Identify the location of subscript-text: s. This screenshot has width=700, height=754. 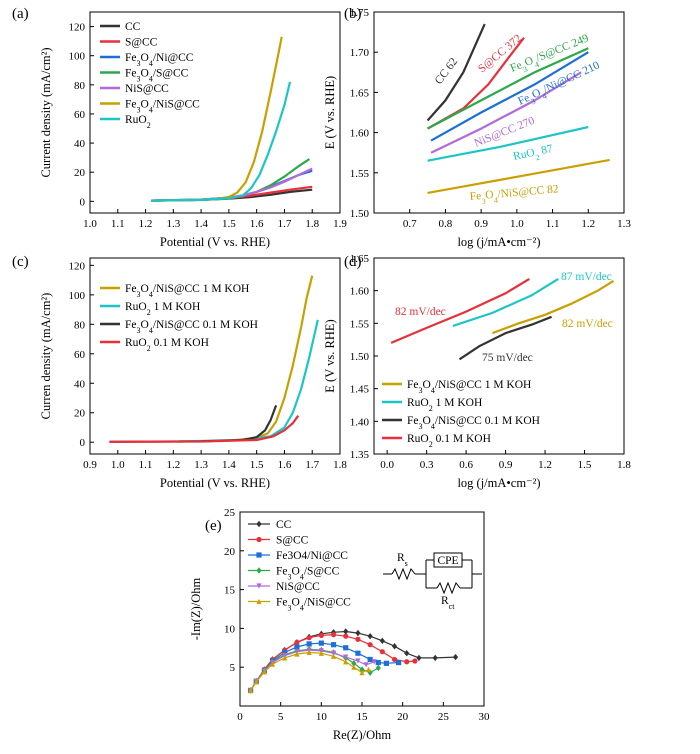
(406, 563).